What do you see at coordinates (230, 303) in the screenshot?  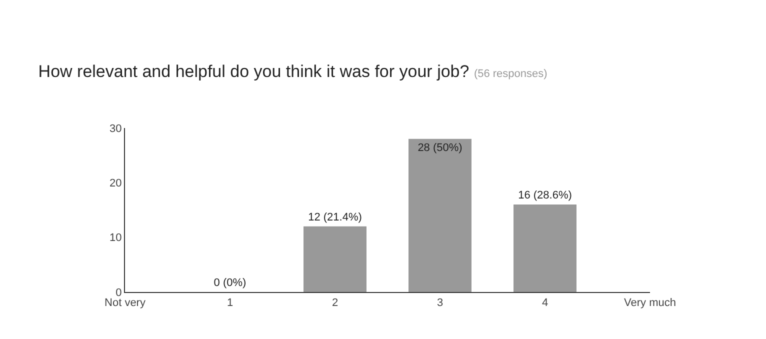 I see `x-tick-label: 1` at bounding box center [230, 303].